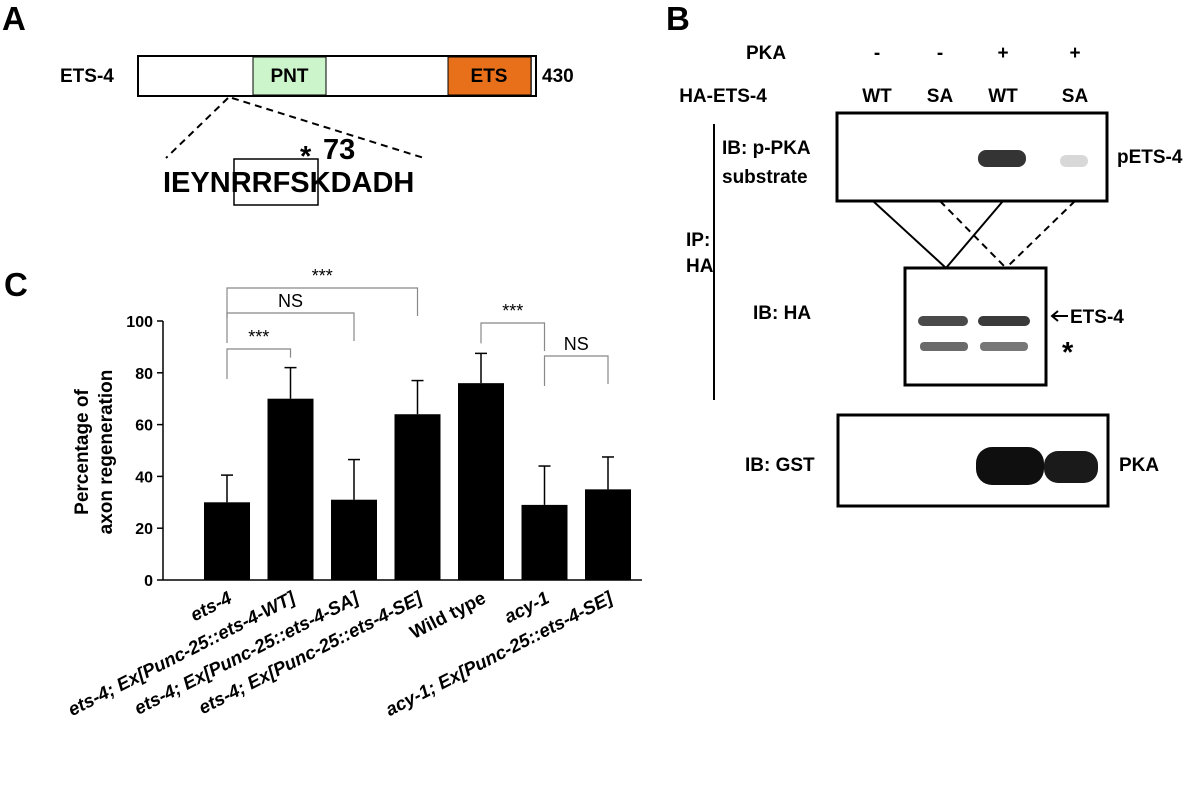  What do you see at coordinates (944, 346) in the screenshot?
I see `band-star-lane1` at bounding box center [944, 346].